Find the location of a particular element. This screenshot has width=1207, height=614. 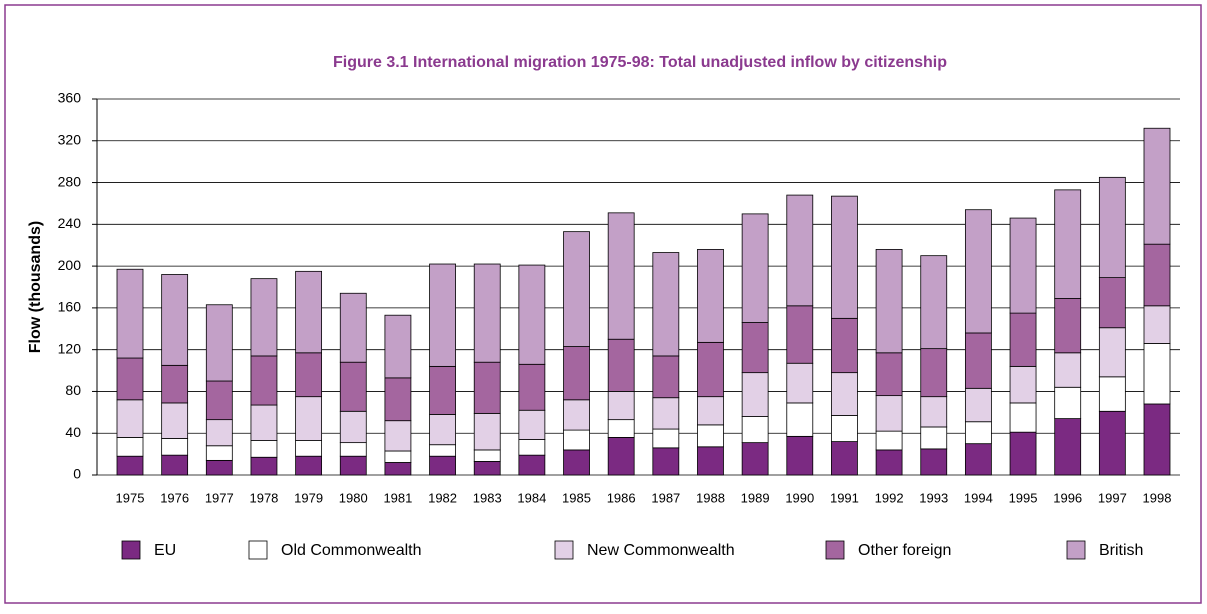

x-tick-label: 1998 is located at coordinates (1157, 497).